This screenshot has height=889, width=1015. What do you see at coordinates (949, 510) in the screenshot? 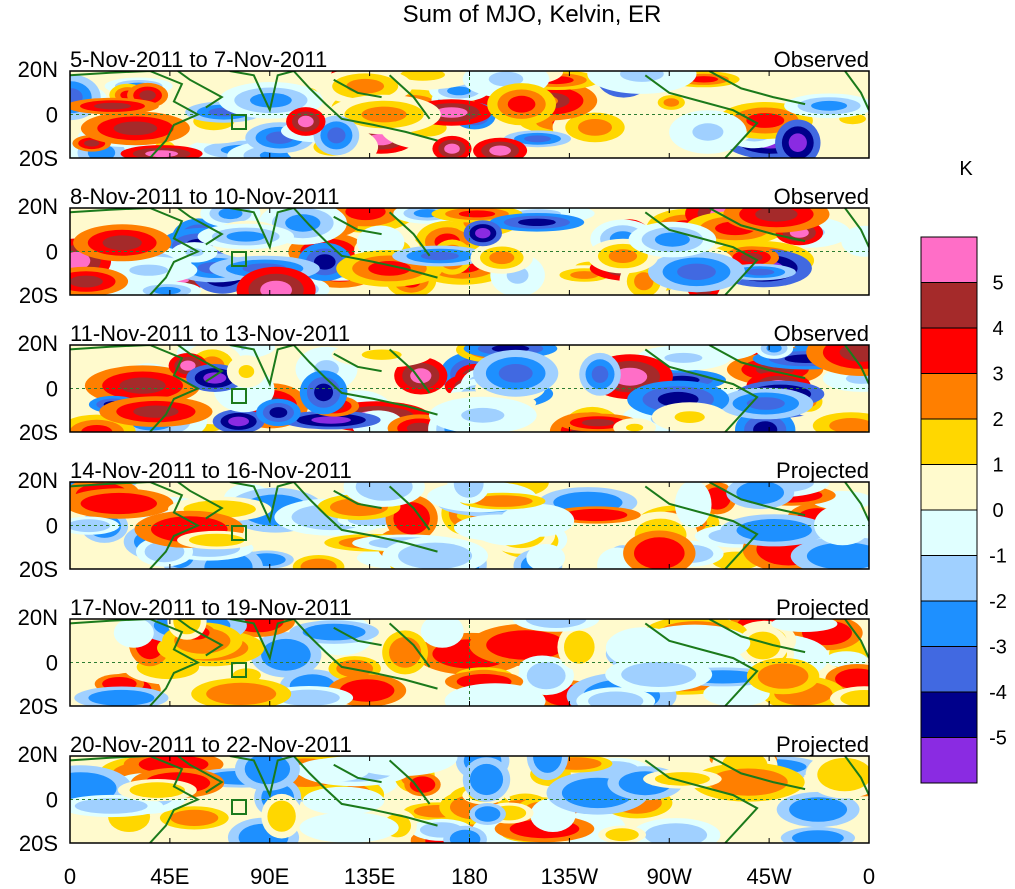
I see `colorbar-boxes` at bounding box center [949, 510].